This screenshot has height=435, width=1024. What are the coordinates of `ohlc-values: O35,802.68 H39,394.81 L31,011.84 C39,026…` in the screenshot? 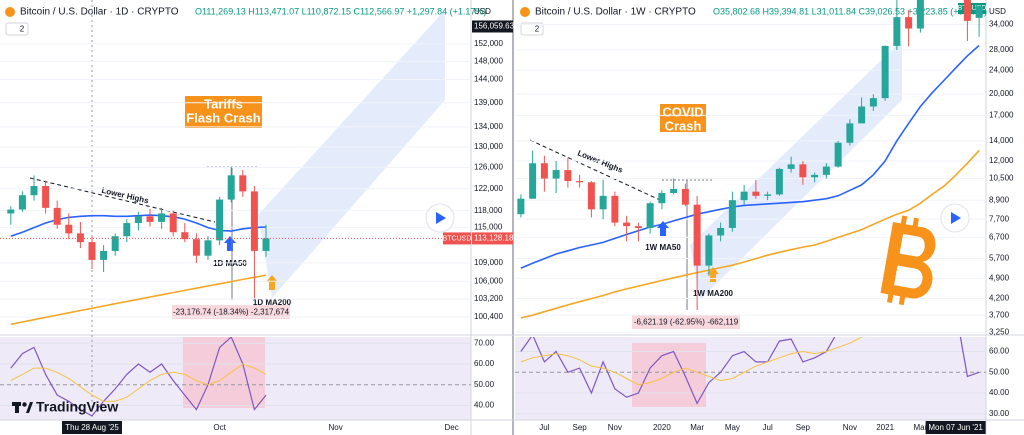 It's located at (850, 11).